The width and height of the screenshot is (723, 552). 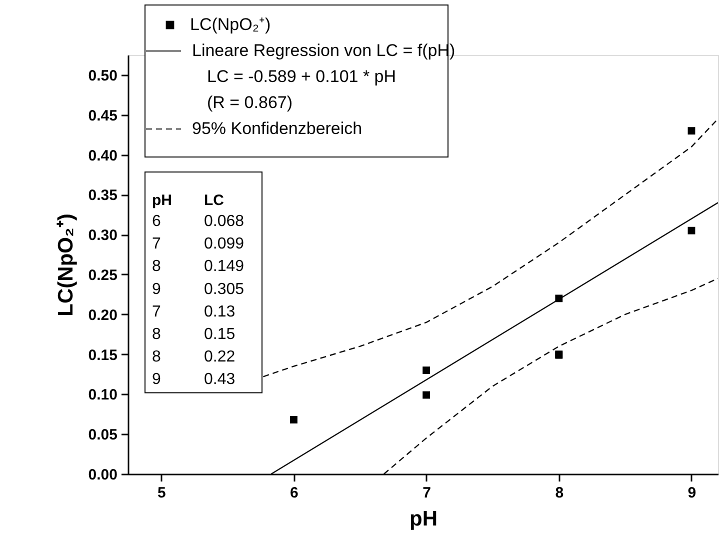 What do you see at coordinates (220, 311) in the screenshot?
I see `annotation: 0.13` at bounding box center [220, 311].